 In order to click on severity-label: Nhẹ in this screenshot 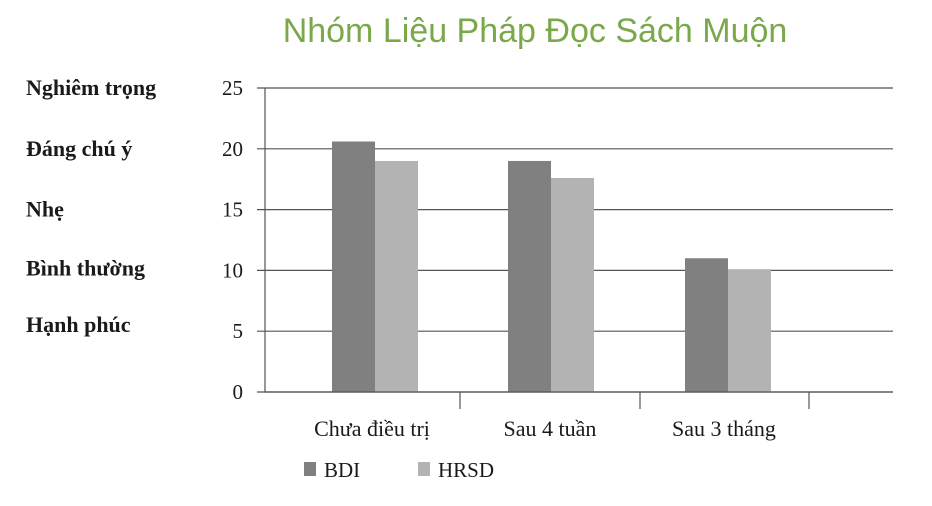, I will do `click(45, 209)`.